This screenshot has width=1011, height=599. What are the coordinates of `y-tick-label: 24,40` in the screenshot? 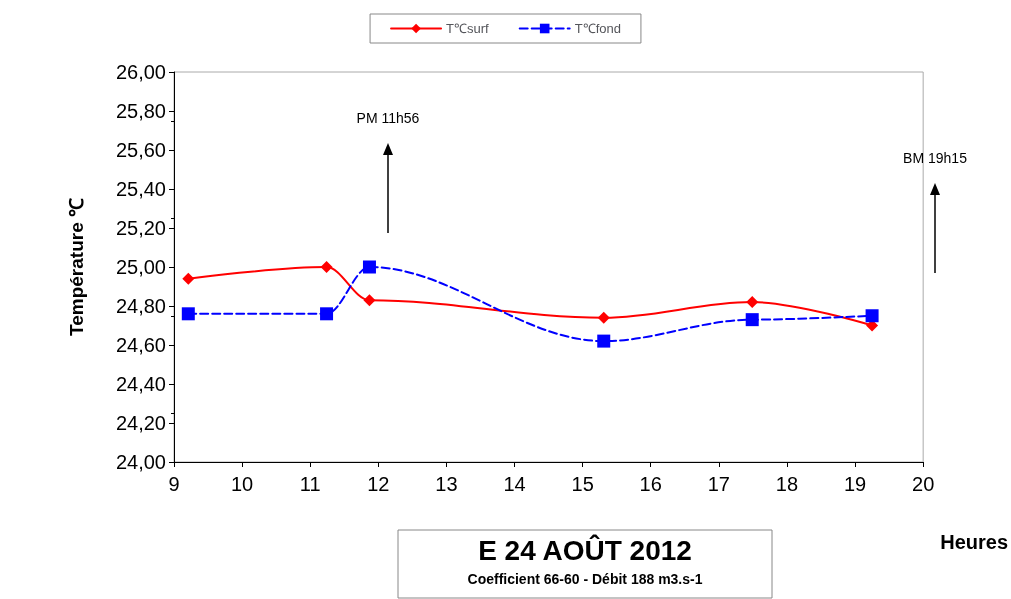 It's located at (140, 384).